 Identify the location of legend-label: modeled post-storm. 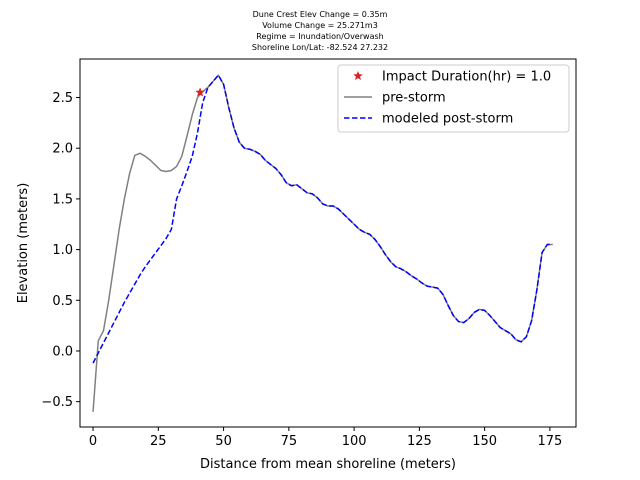
(447, 119).